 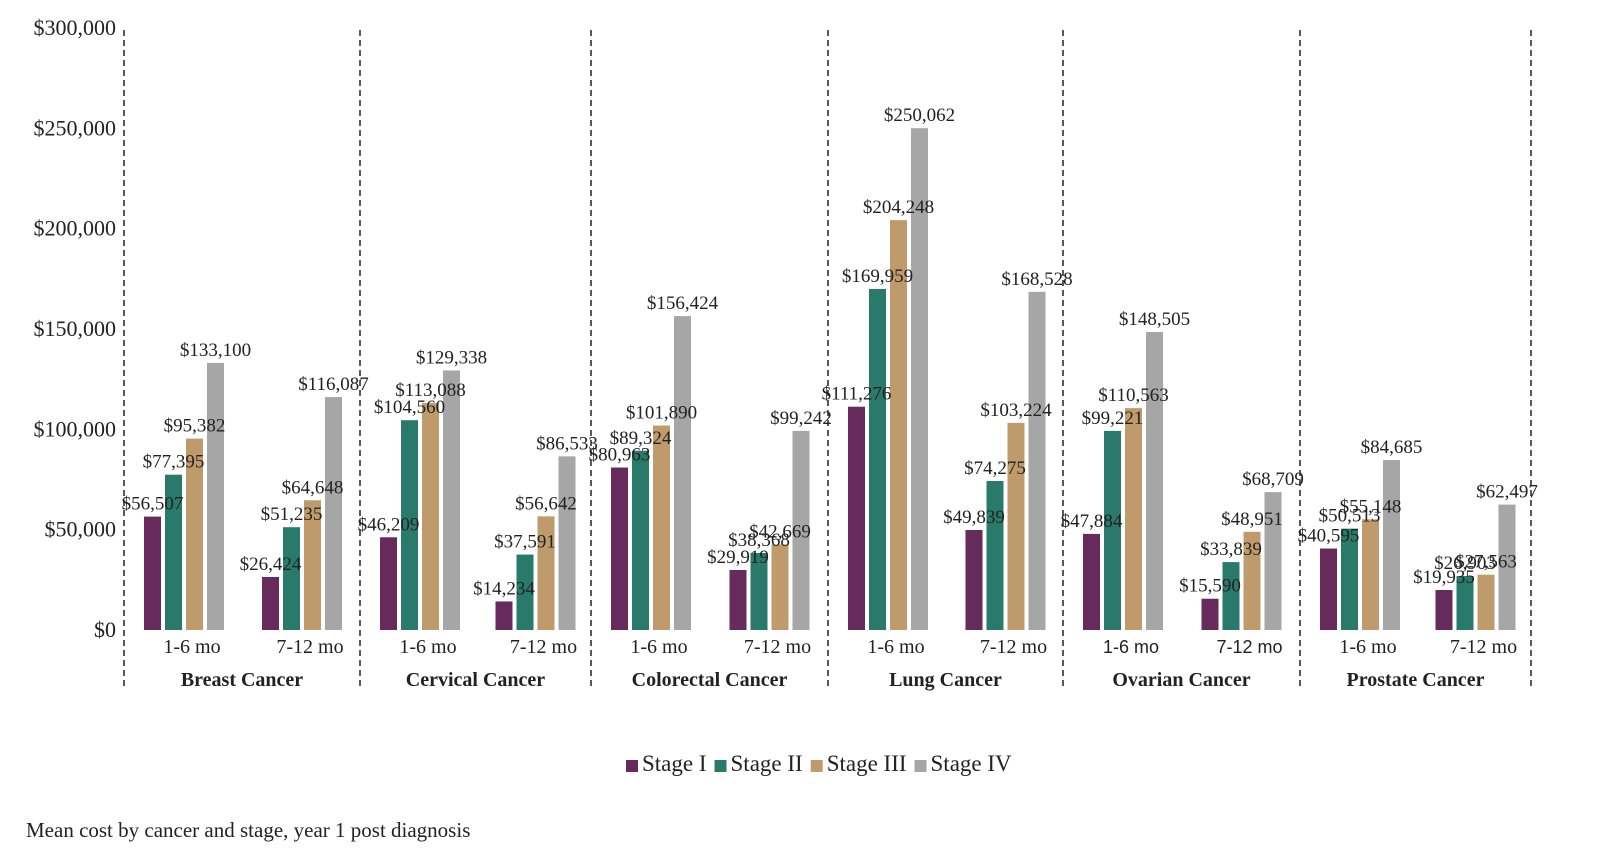 I want to click on data-label: $148,505, so click(x=1154, y=319).